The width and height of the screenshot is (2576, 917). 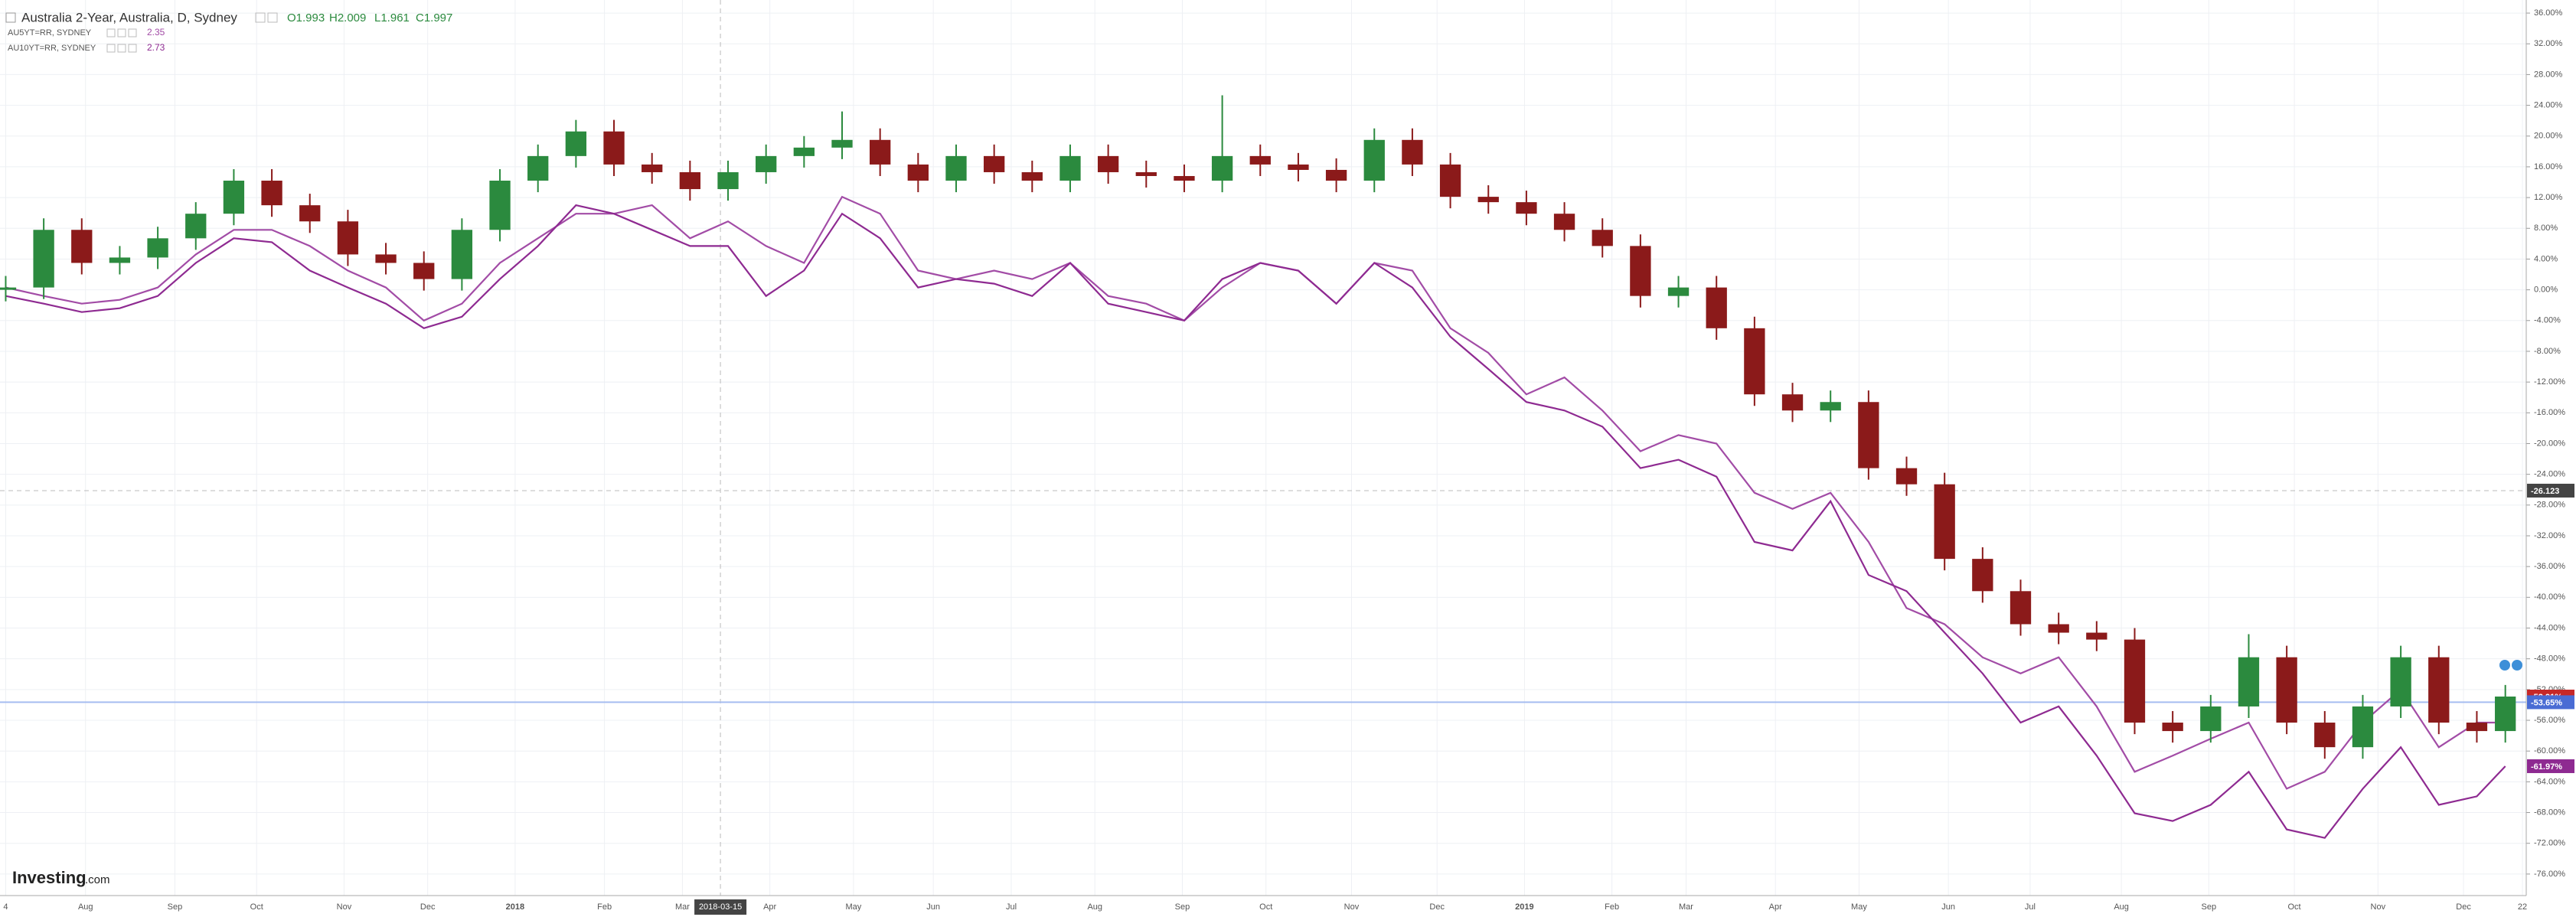 I want to click on y-tick-label: -64.00%, so click(x=2549, y=782).